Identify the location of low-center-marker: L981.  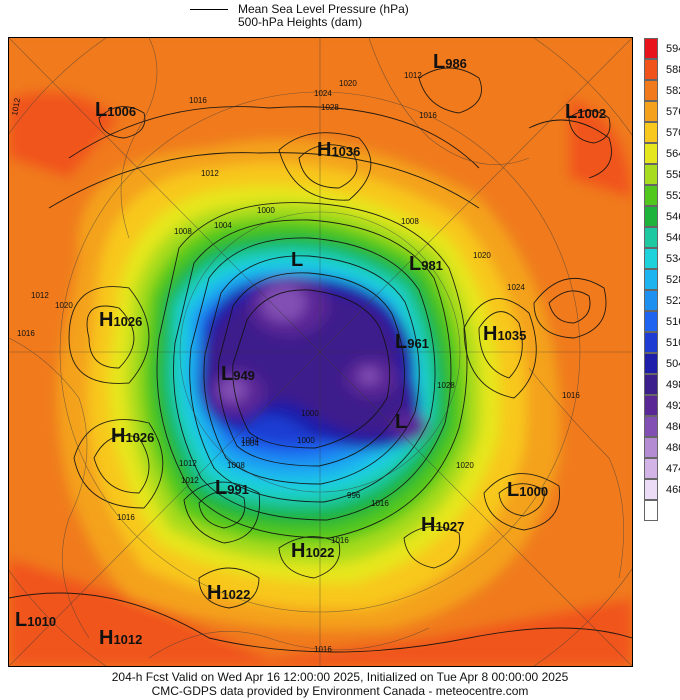
(426, 264).